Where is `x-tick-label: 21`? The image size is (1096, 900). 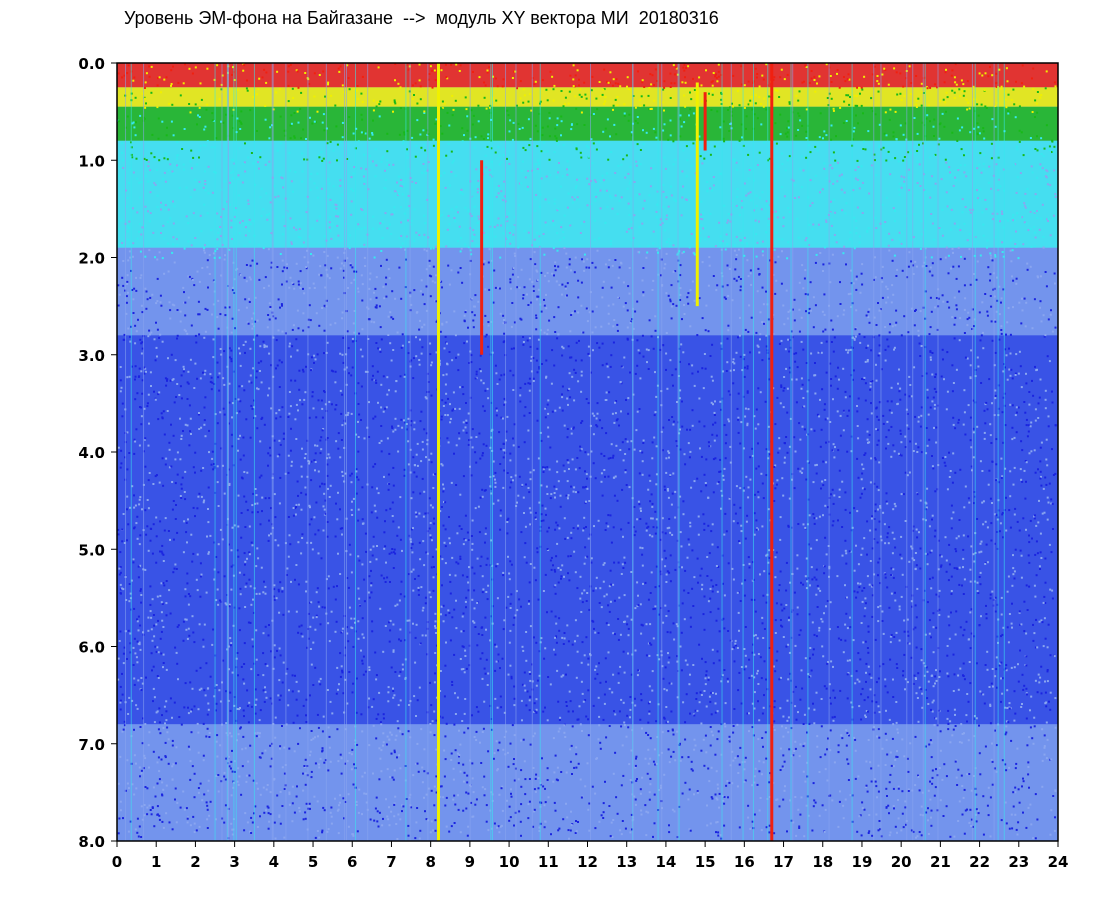
x-tick-label: 21 is located at coordinates (940, 862).